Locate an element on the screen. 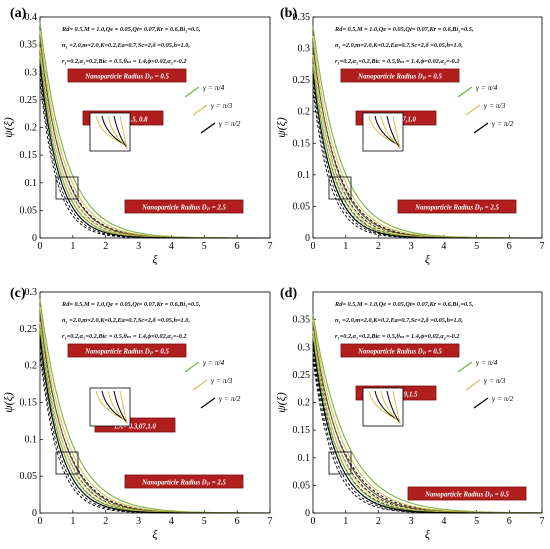  x-tick-label: 1 is located at coordinates (345, 246).